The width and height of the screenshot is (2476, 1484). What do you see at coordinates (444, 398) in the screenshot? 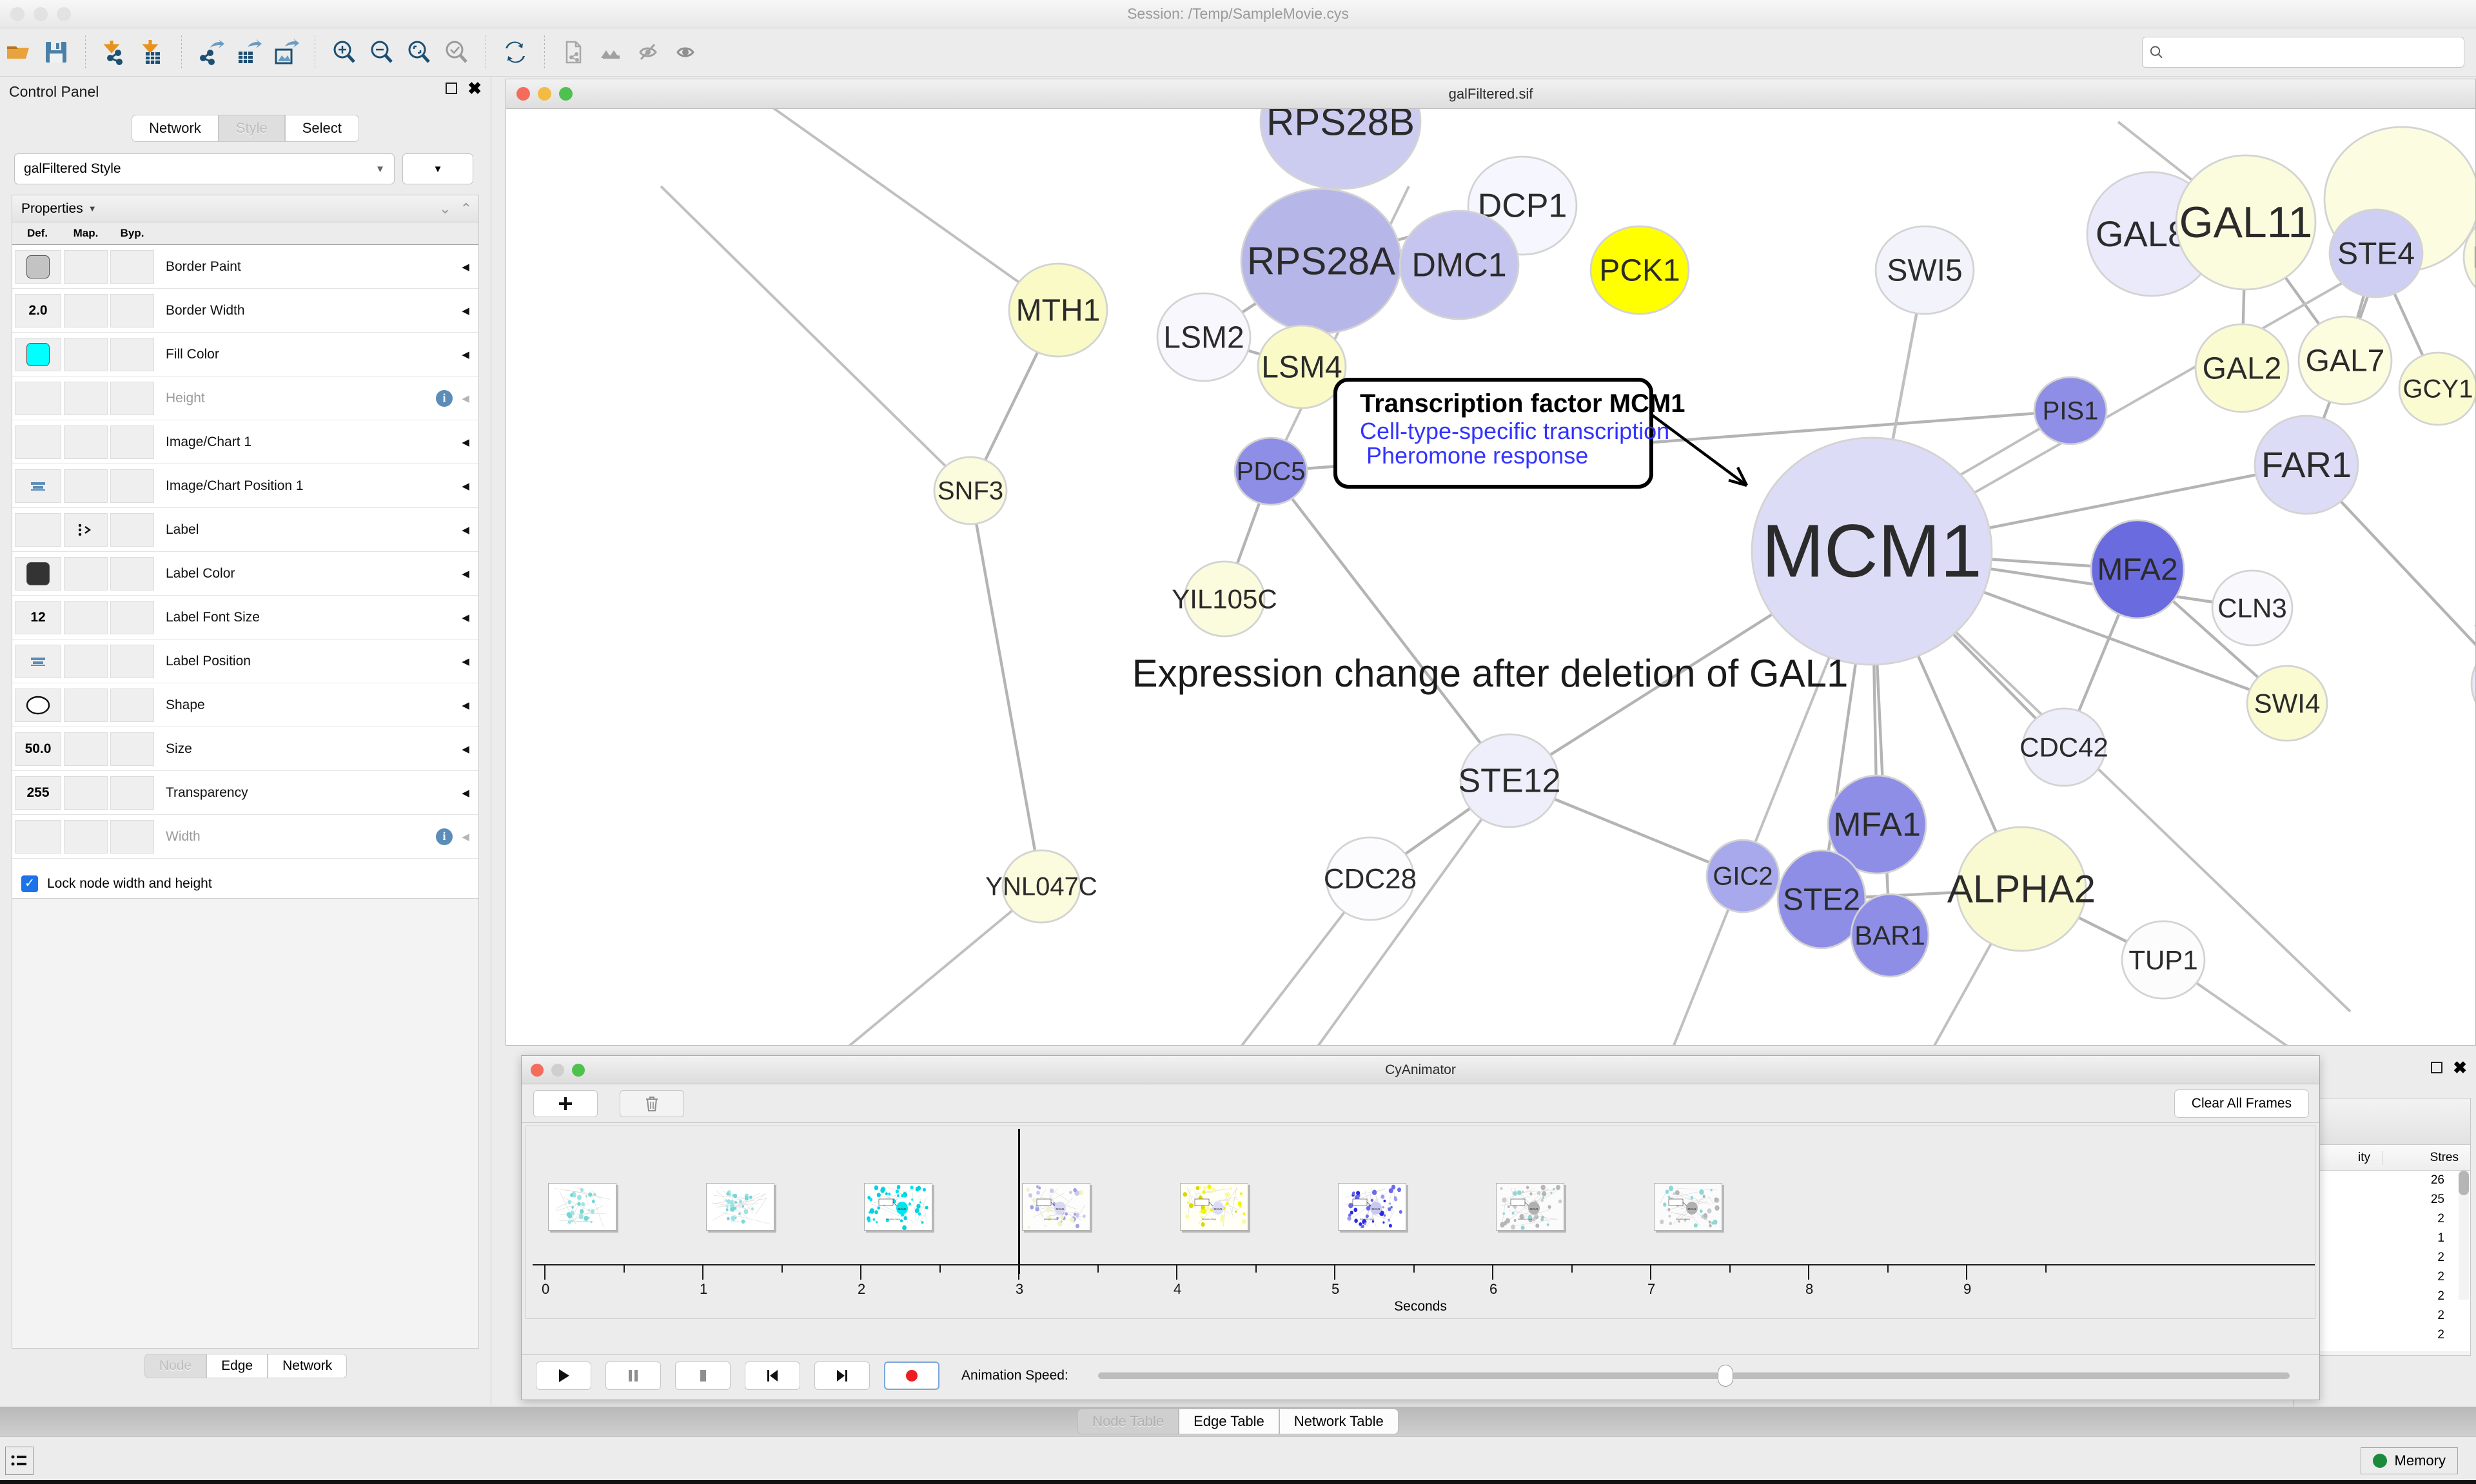
I see `info-icon: i` at bounding box center [444, 398].